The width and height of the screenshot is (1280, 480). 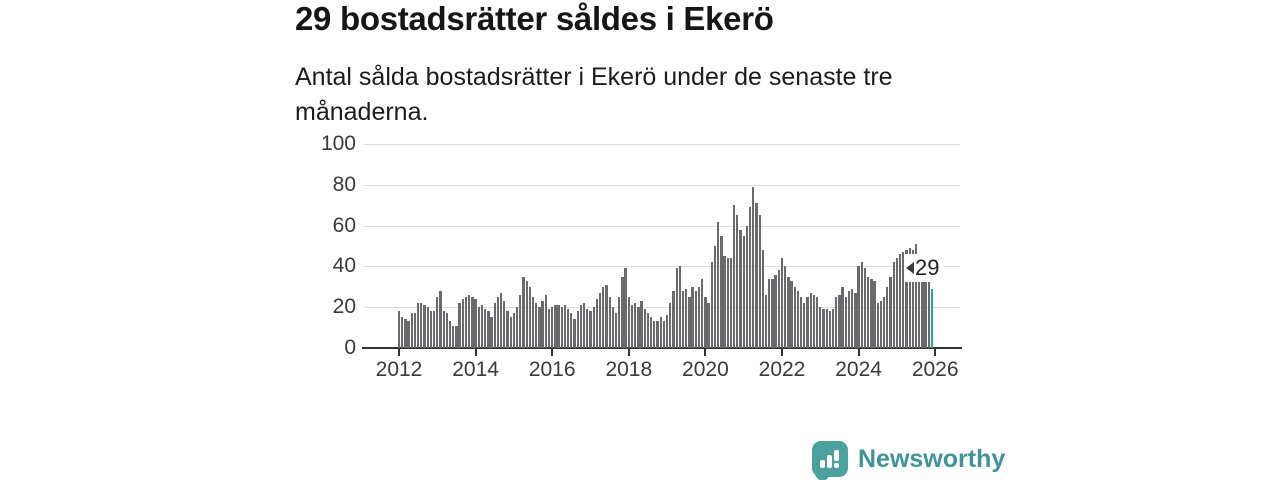 I want to click on x-axis-tick-2014, so click(x=475, y=352).